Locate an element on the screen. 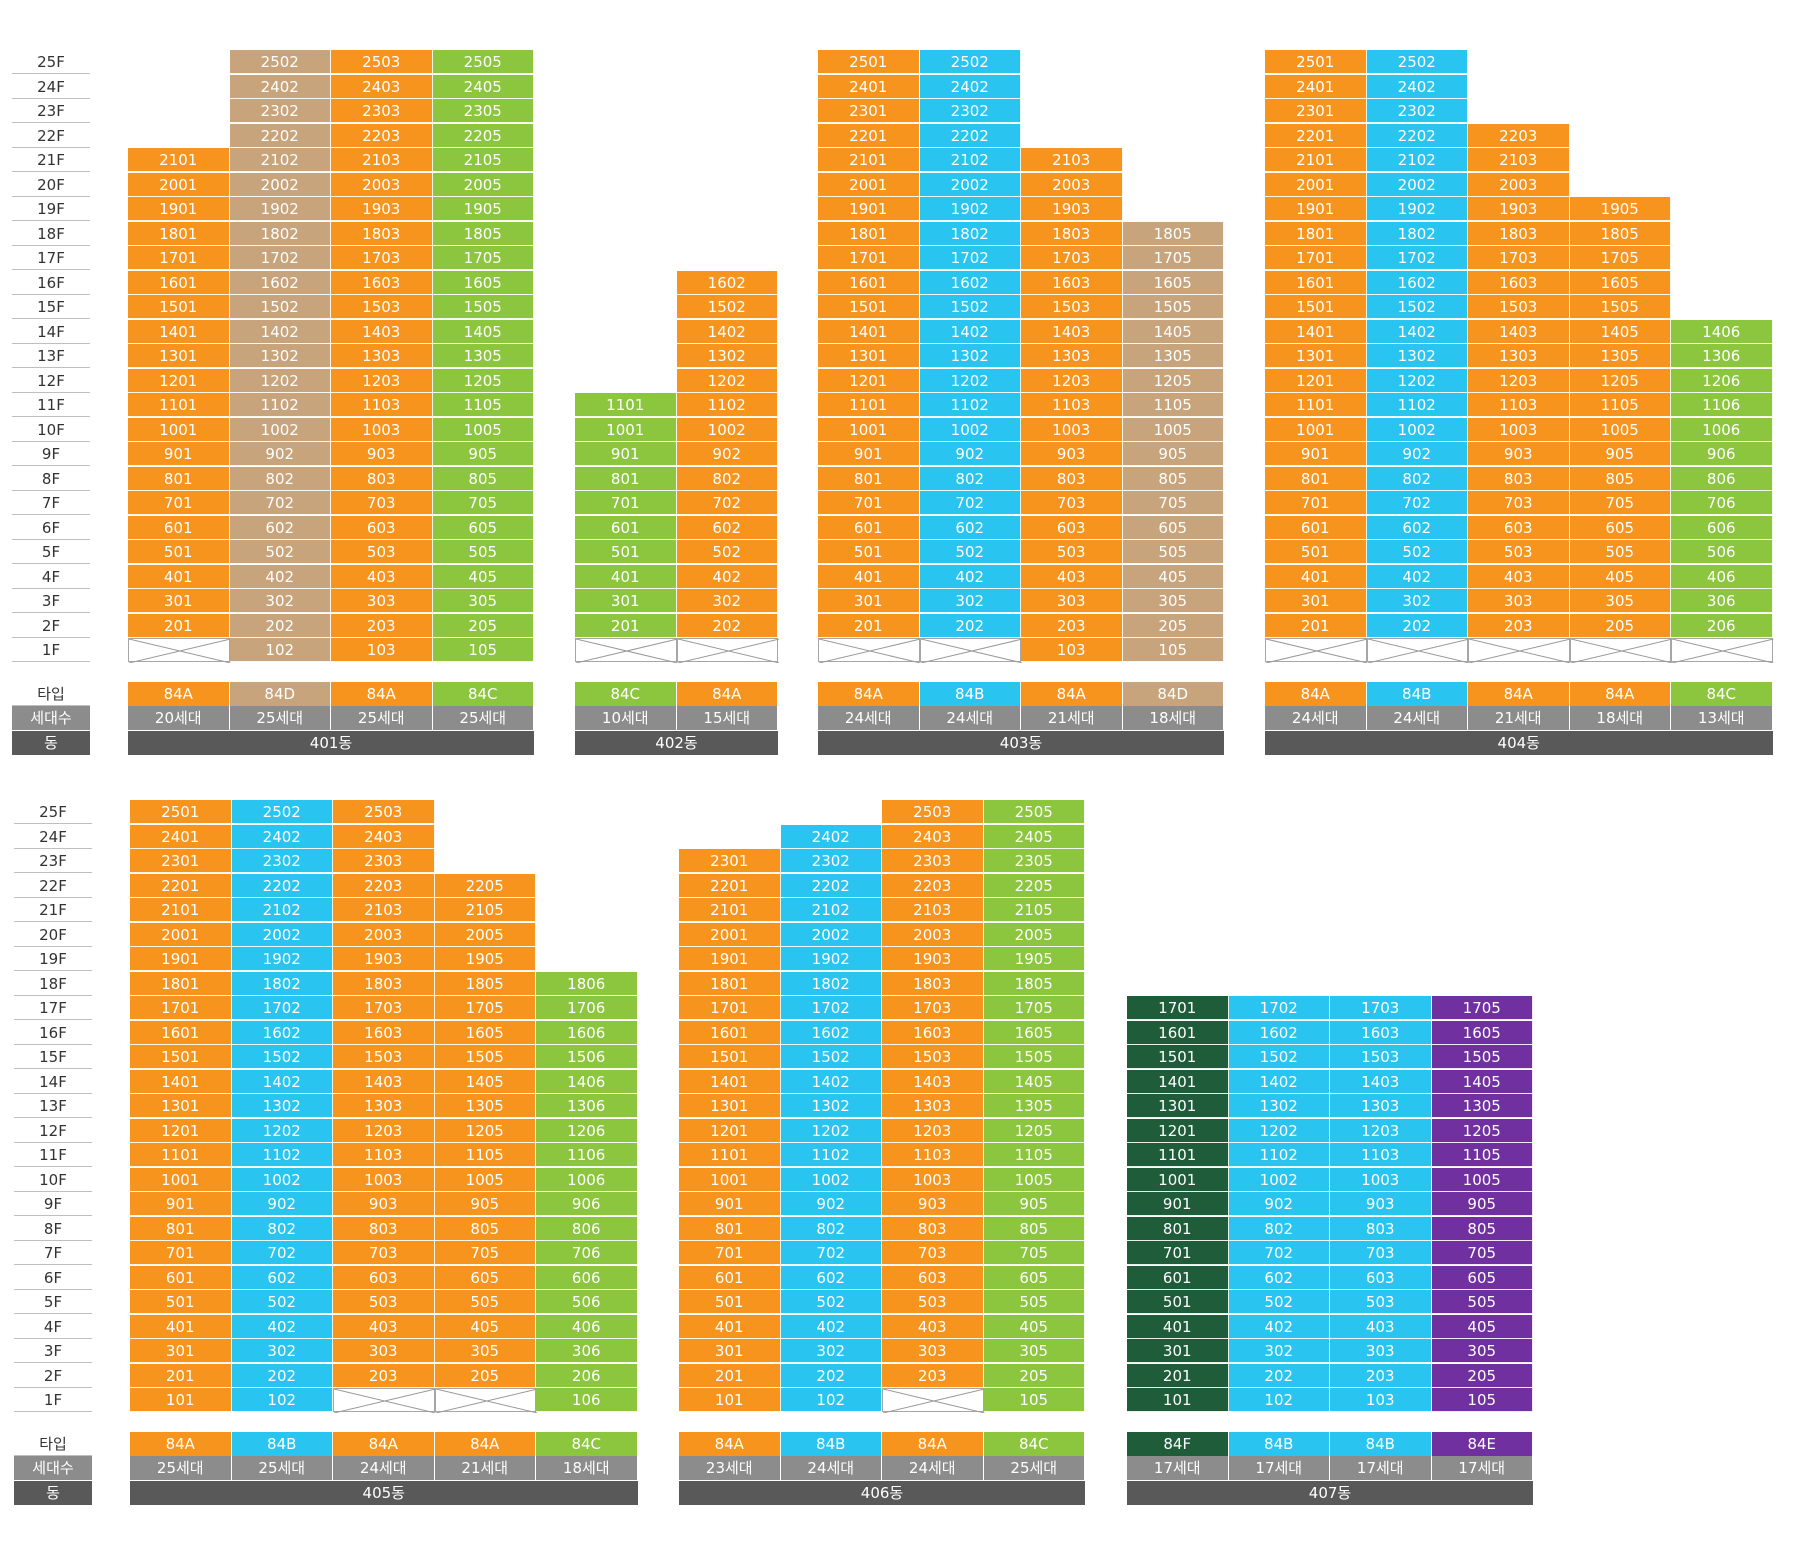  unit-cell-407-1002: 1002 is located at coordinates (1279, 1179).